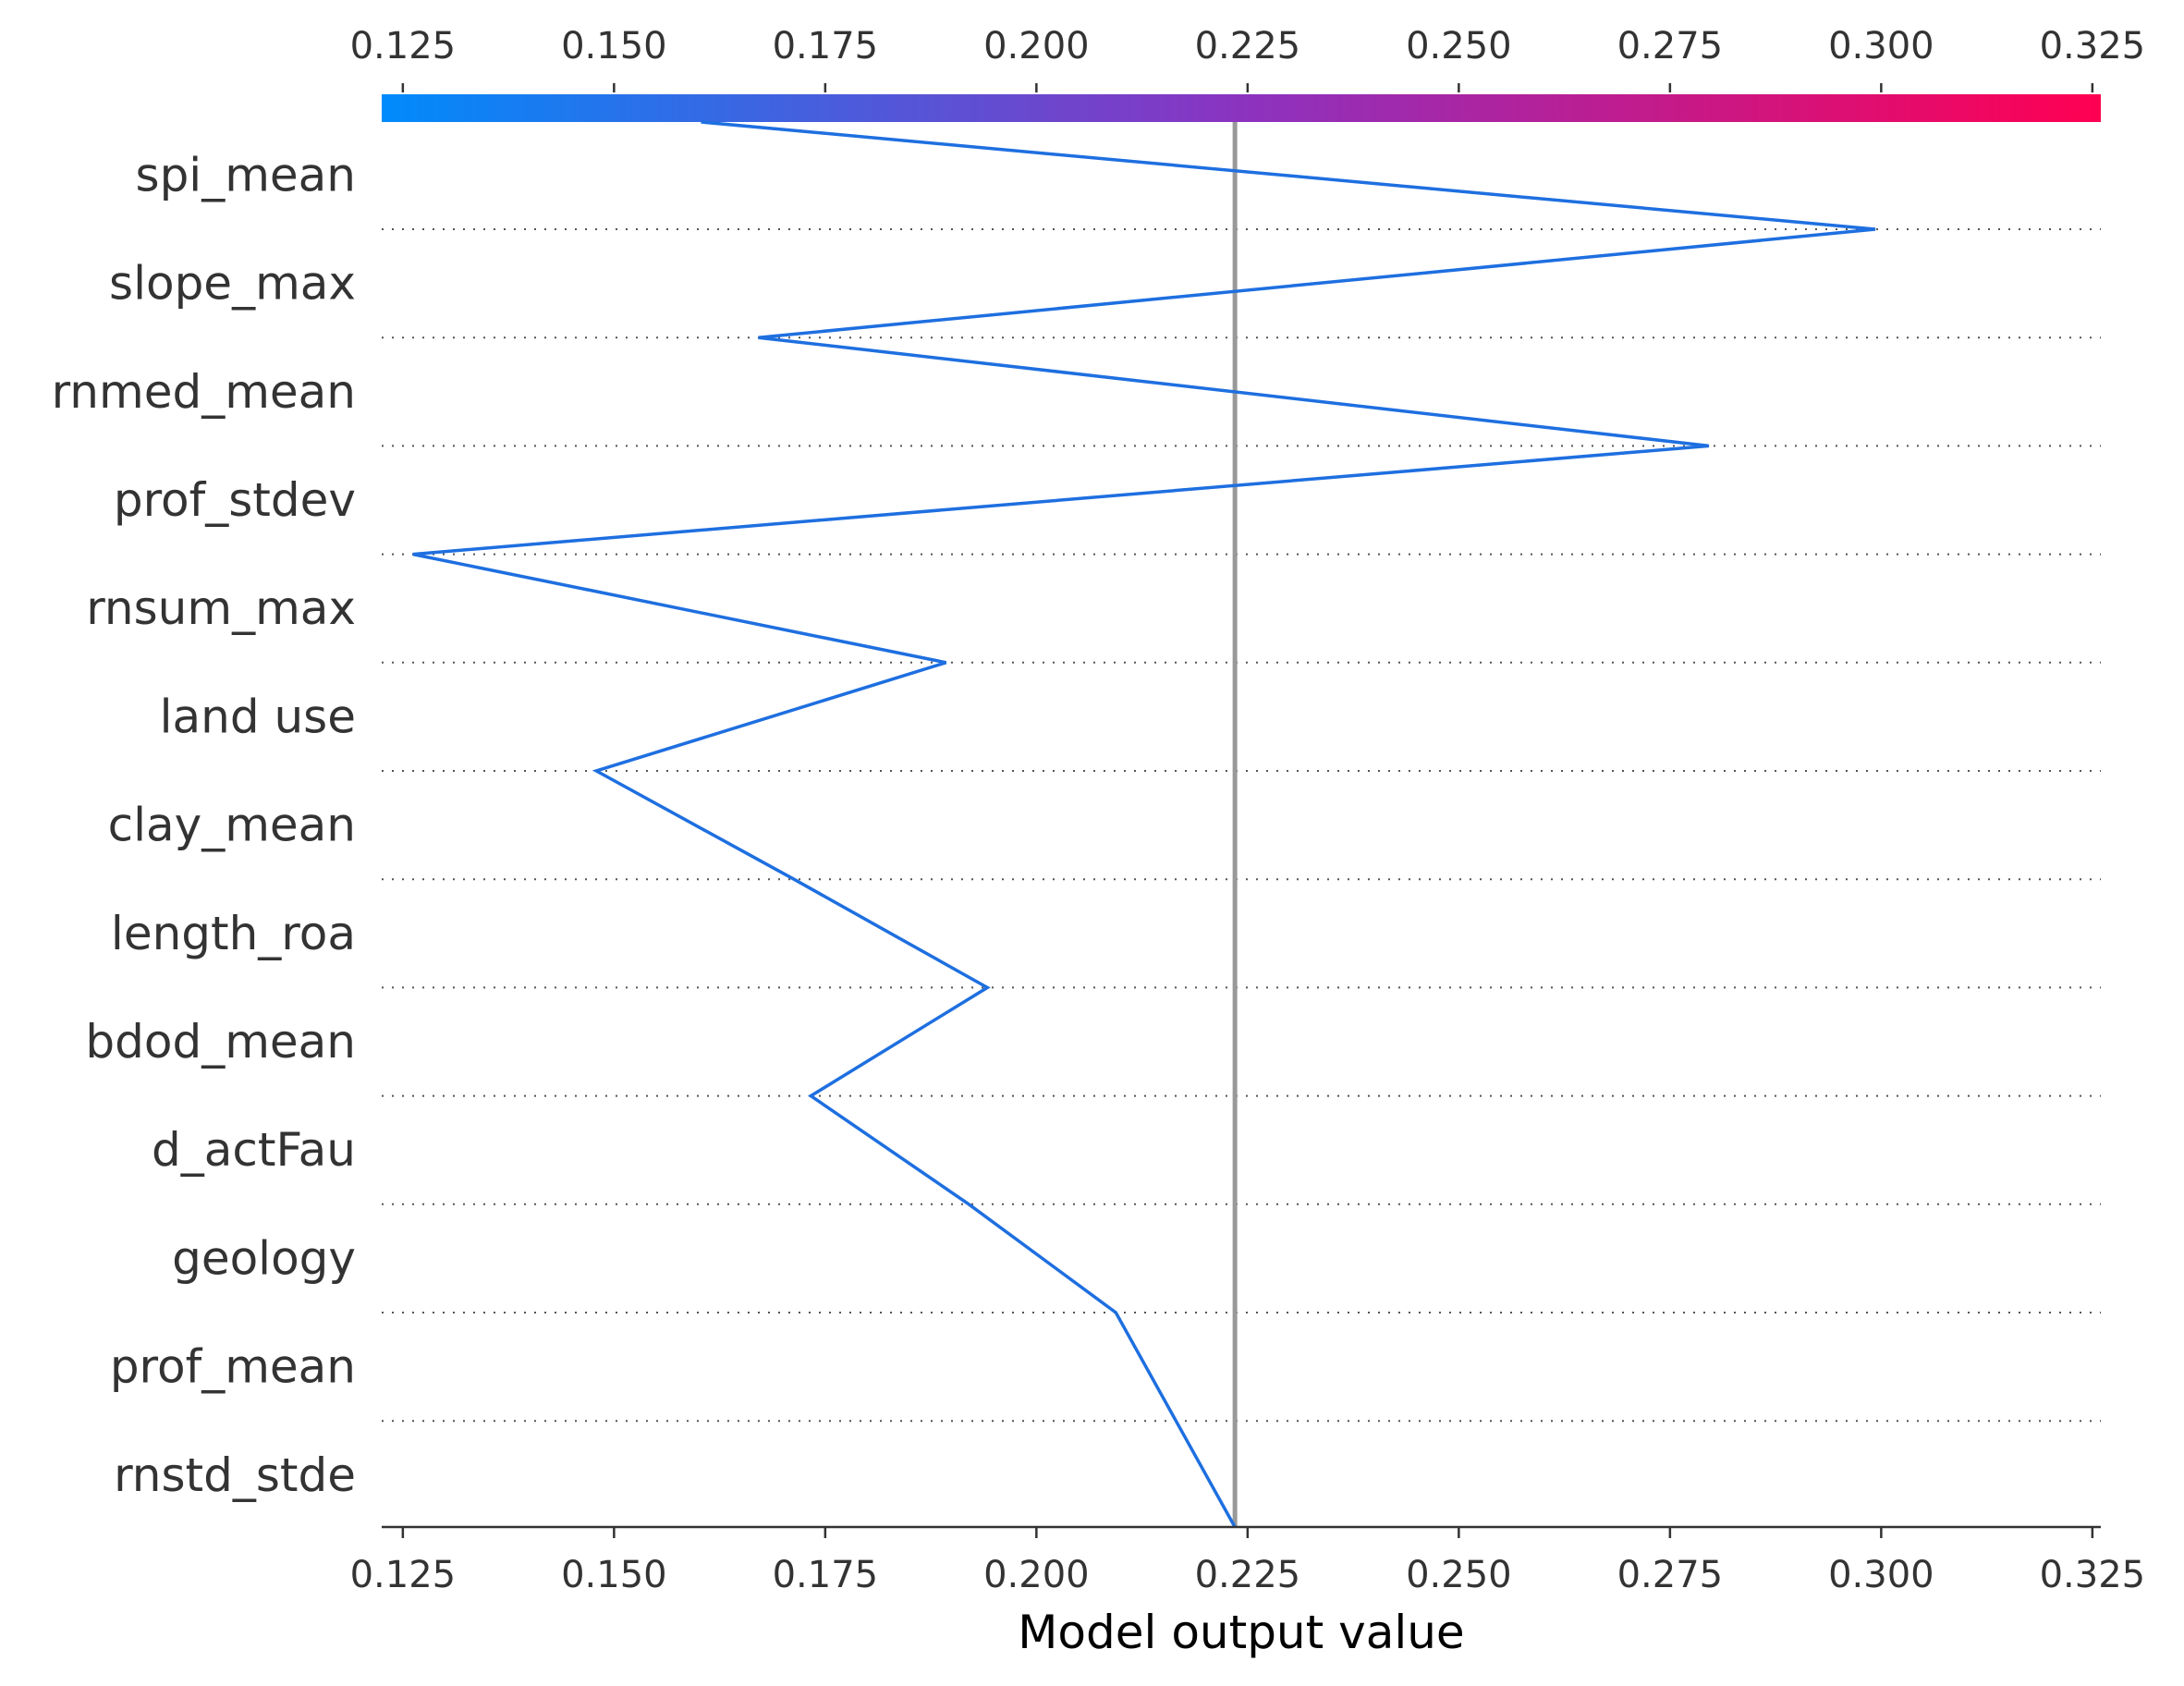 Image resolution: width=2184 pixels, height=1686 pixels. I want to click on feature-label: geology, so click(264, 1258).